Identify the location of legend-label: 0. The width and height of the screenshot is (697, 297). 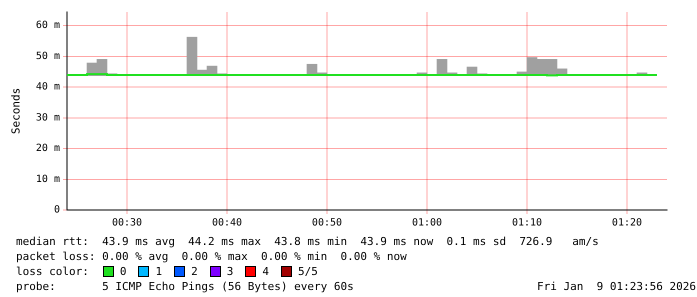
(123, 271).